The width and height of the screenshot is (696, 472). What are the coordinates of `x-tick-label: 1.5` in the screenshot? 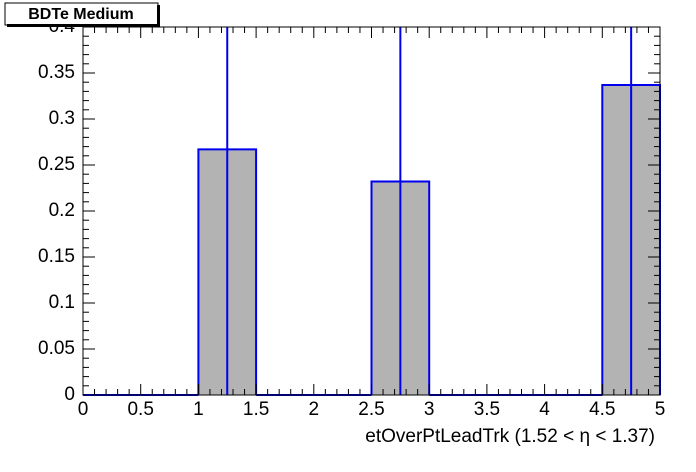 It's located at (256, 409).